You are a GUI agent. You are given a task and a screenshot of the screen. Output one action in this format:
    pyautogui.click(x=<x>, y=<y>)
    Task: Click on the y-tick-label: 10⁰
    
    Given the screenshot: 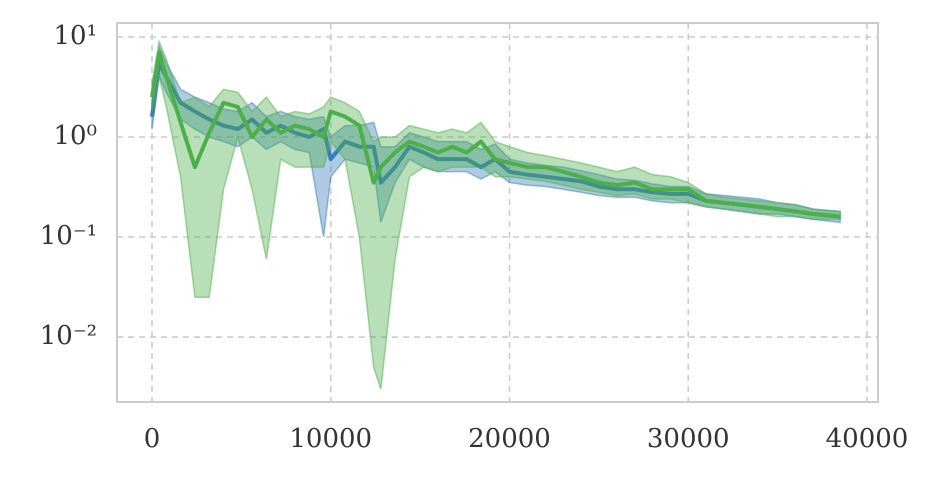 What is the action you would take?
    pyautogui.click(x=75, y=136)
    